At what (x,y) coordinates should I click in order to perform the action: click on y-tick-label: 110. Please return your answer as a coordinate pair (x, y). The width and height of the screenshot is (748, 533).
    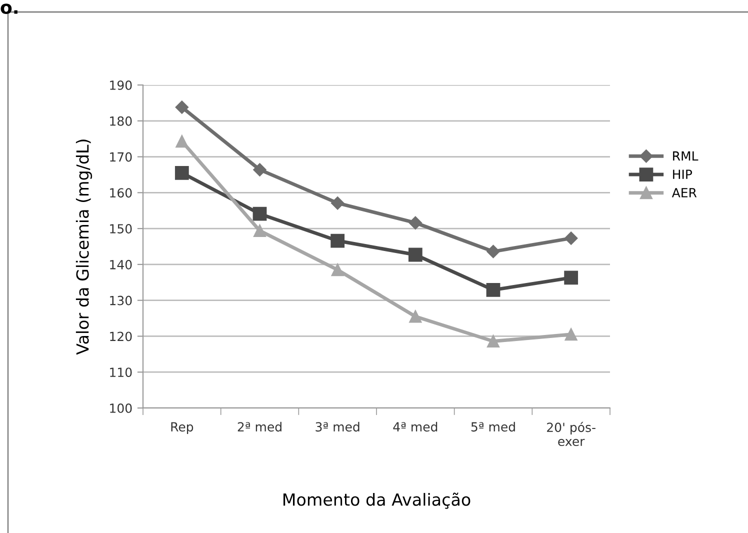
    Looking at the image, I should click on (121, 373).